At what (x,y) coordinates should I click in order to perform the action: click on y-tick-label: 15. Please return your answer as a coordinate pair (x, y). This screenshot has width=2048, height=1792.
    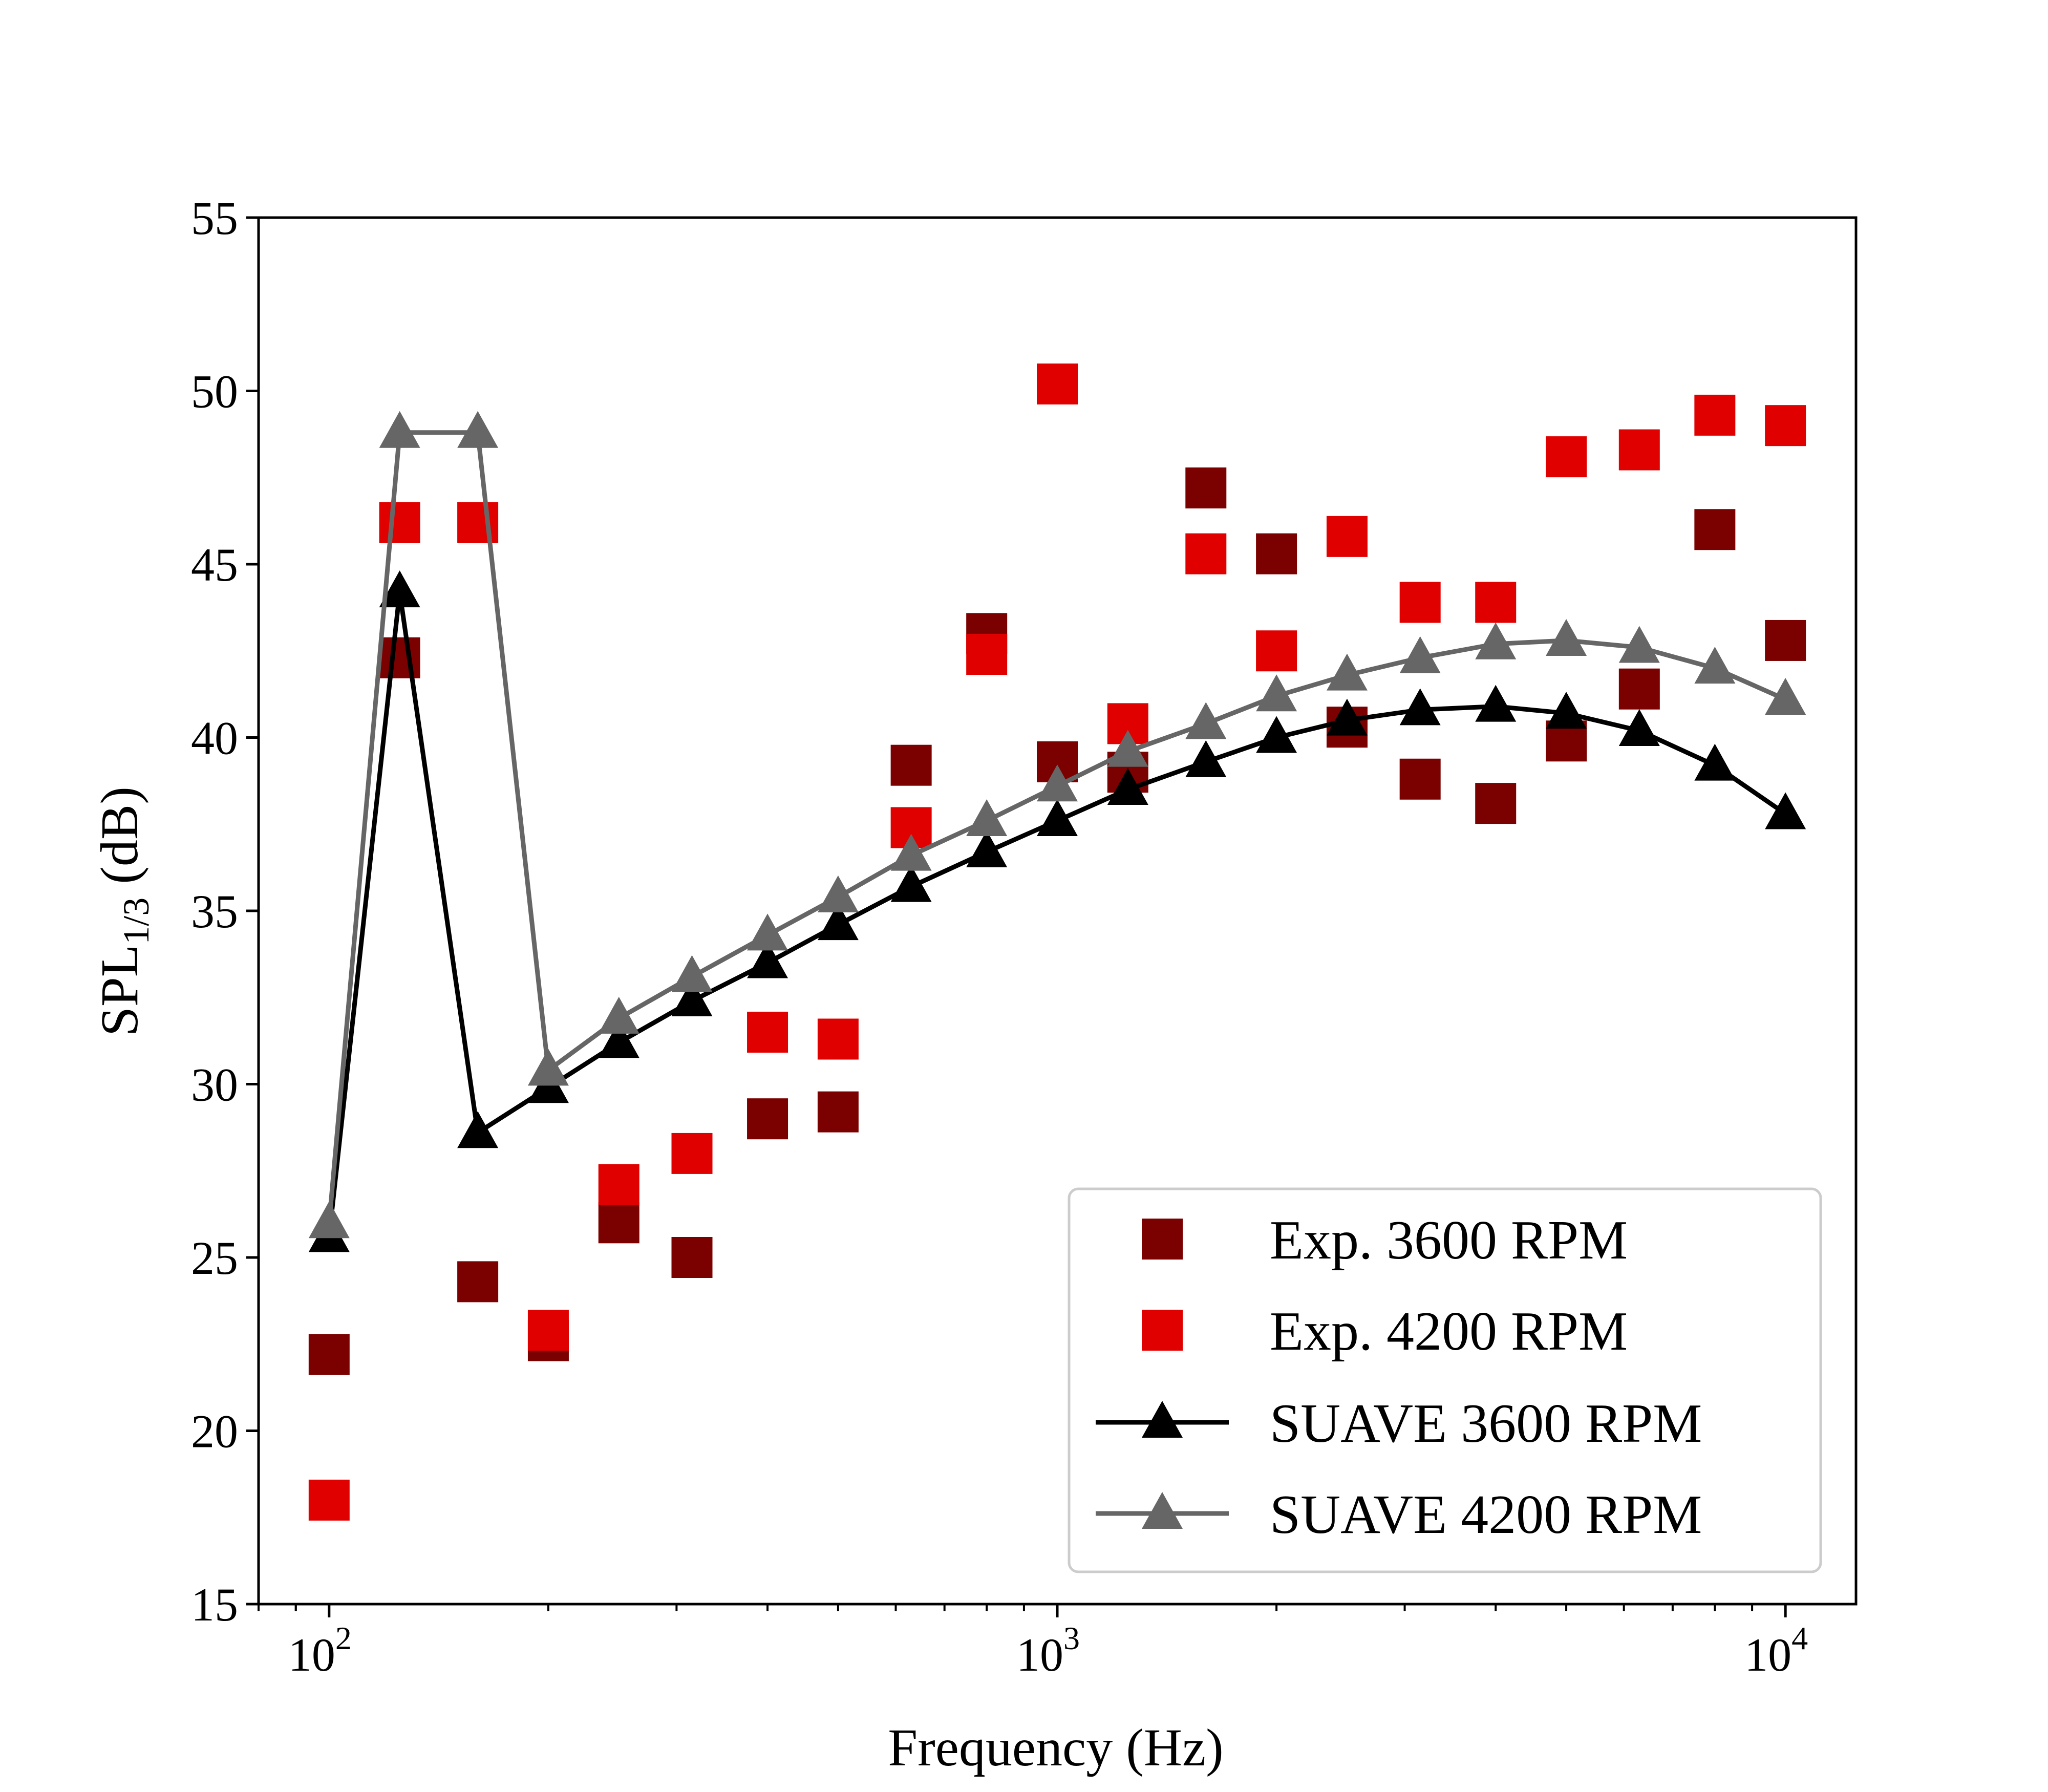
    Looking at the image, I should click on (214, 1604).